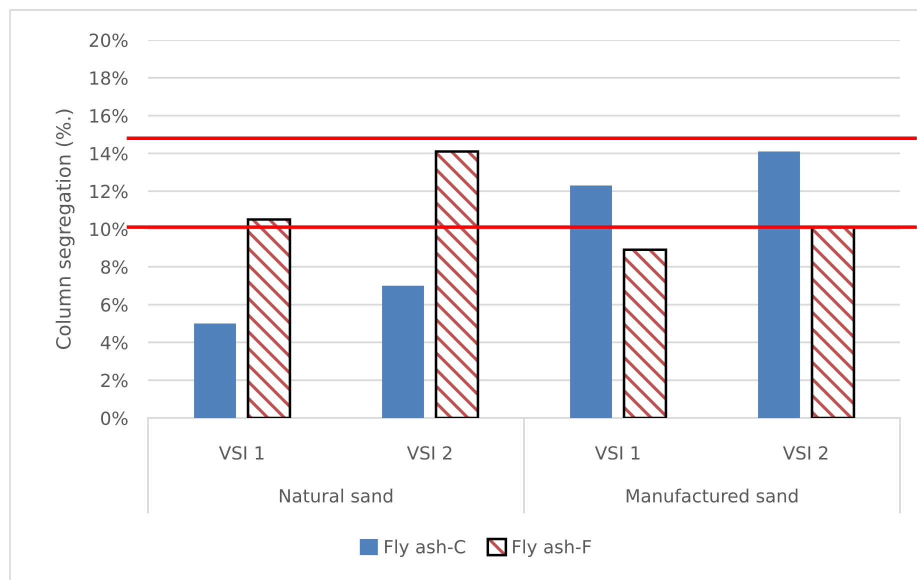 This screenshot has width=917, height=580. Describe the element at coordinates (109, 78) in the screenshot. I see `y-tick-label: 18%` at that location.